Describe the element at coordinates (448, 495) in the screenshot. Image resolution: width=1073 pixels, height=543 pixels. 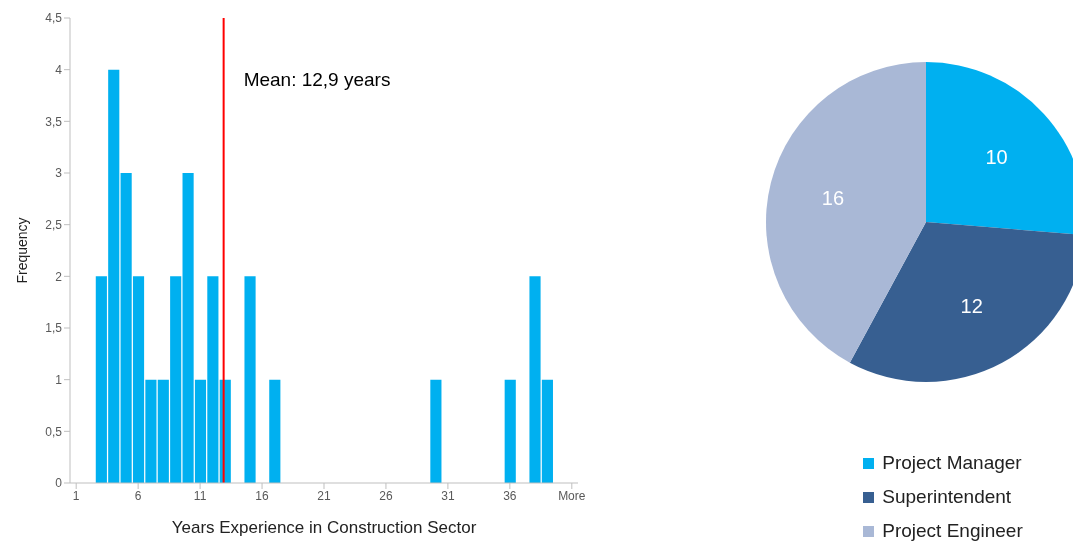
I see `x-tick-label: 31` at that location.